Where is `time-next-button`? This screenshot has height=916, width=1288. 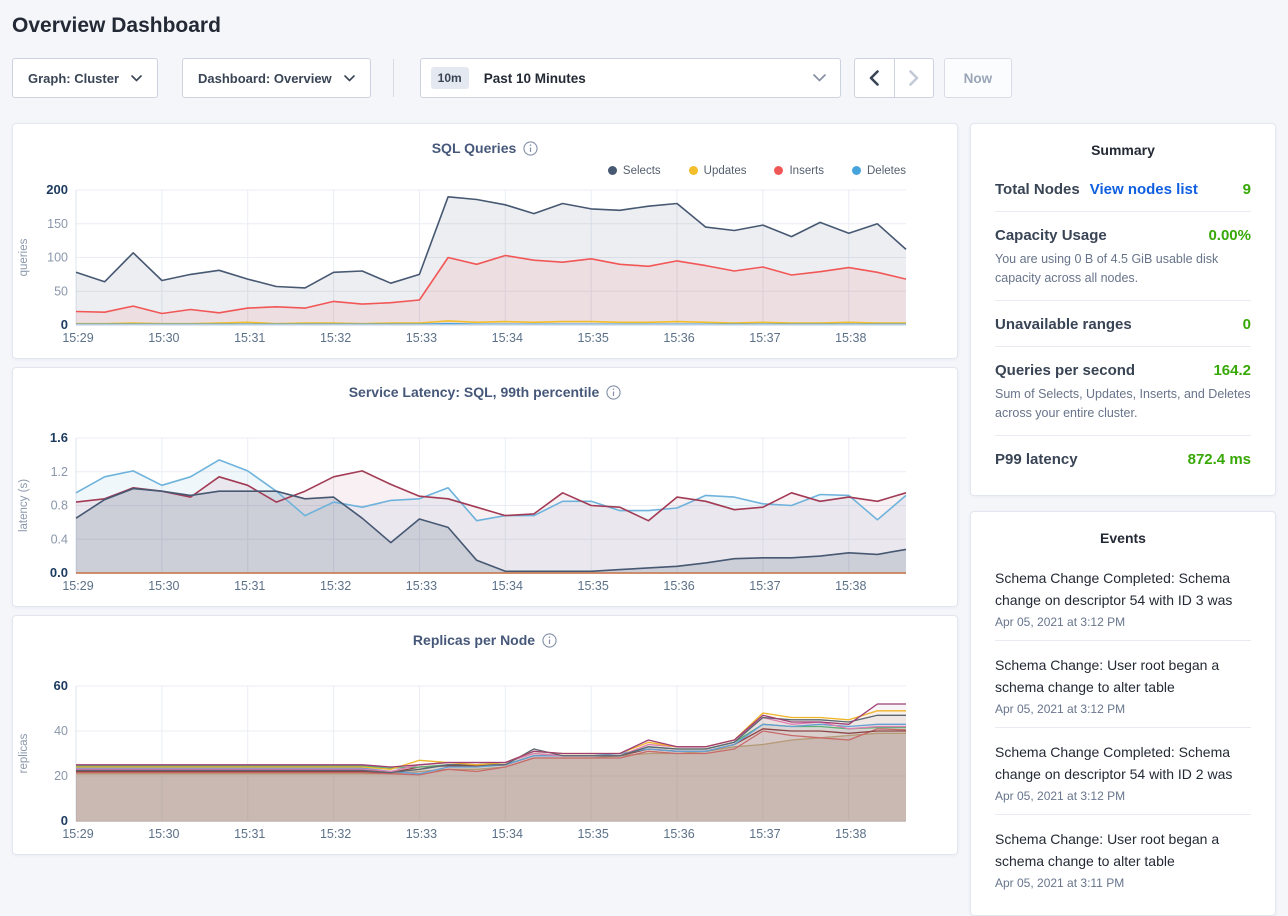
time-next-button is located at coordinates (913, 78).